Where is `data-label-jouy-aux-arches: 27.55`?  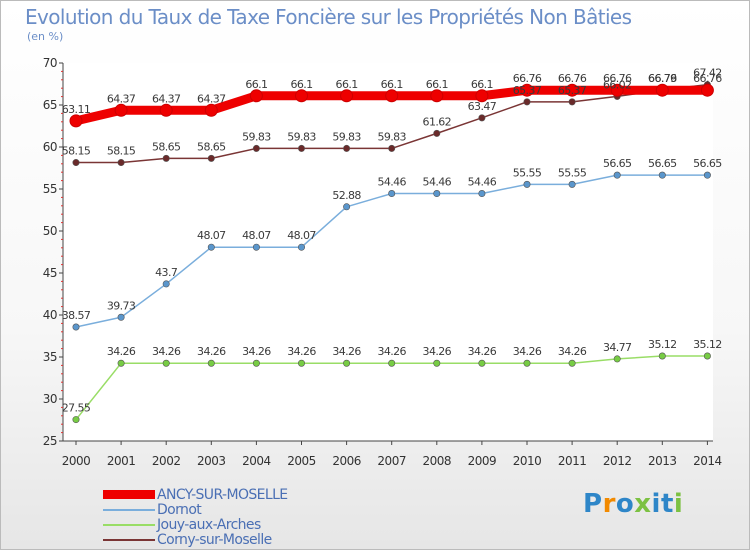 data-label-jouy-aux-arches: 27.55 is located at coordinates (76, 408).